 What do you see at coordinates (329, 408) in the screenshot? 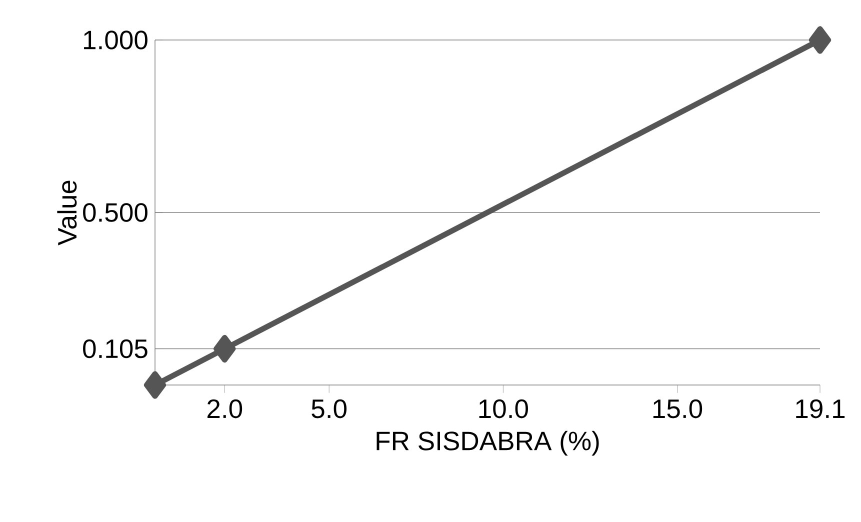
I see `x-tick-label: 5.0` at bounding box center [329, 408].